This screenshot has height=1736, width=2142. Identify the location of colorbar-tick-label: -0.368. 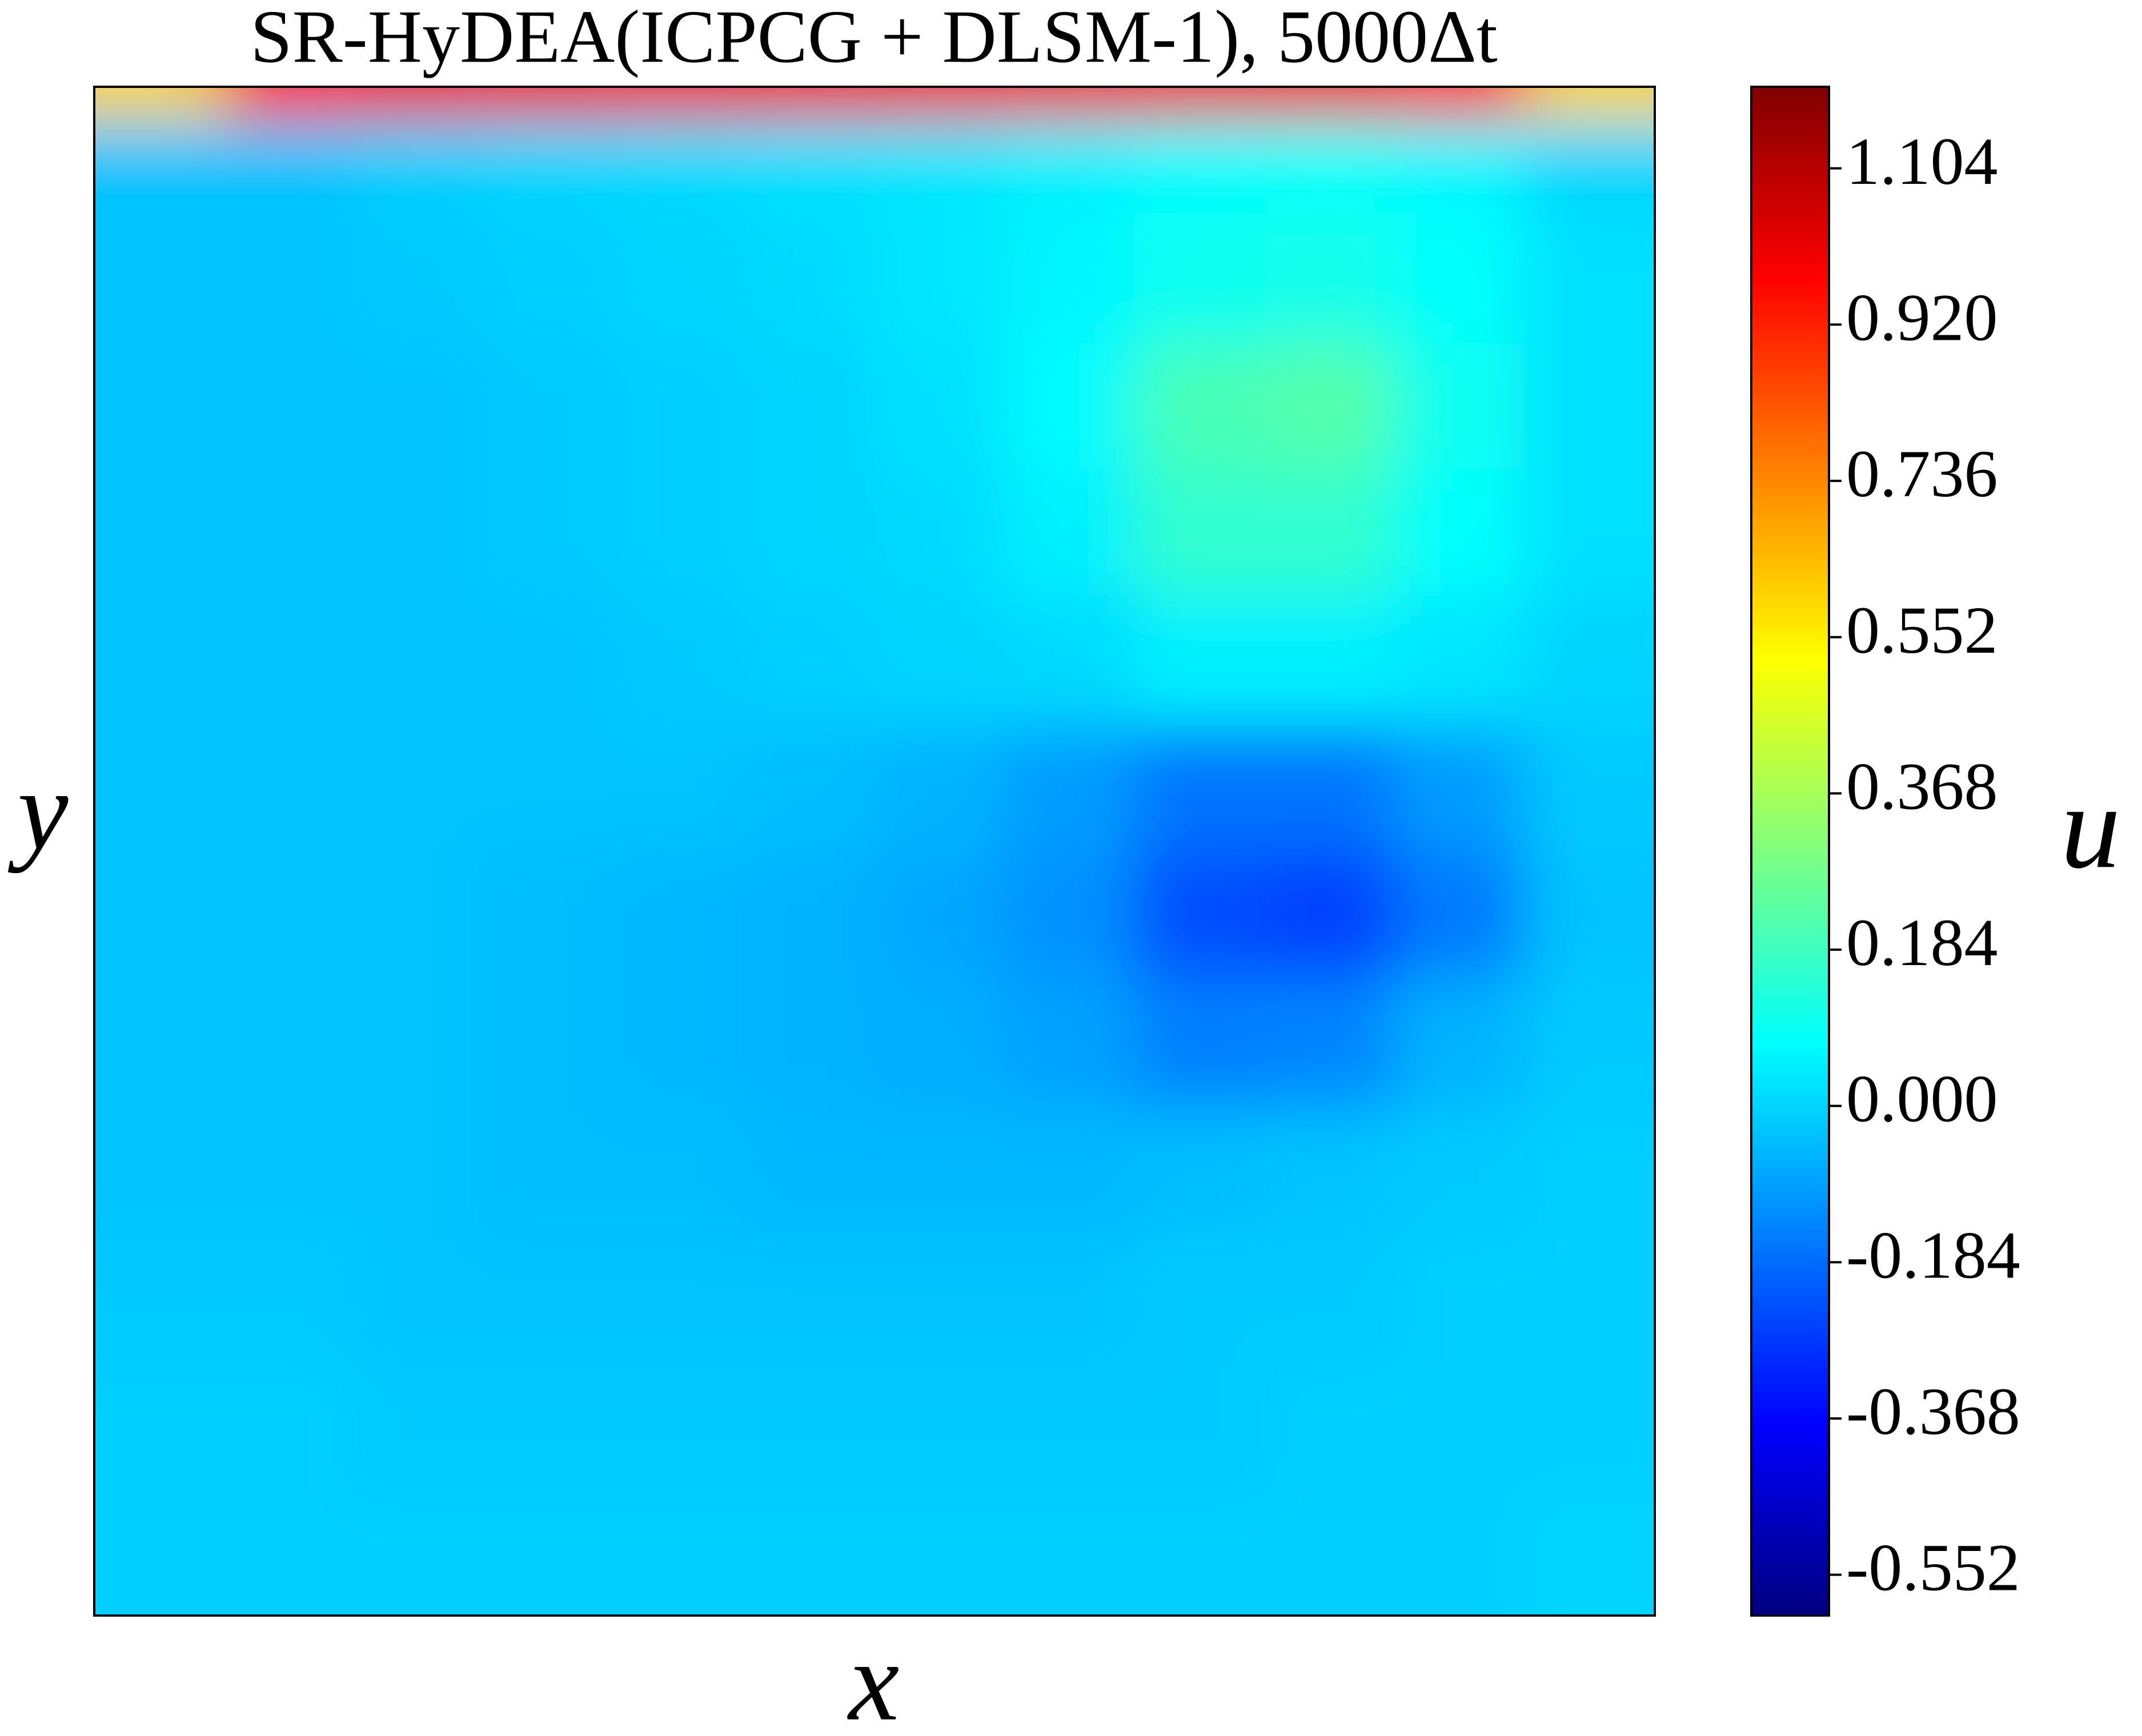
(1933, 1411).